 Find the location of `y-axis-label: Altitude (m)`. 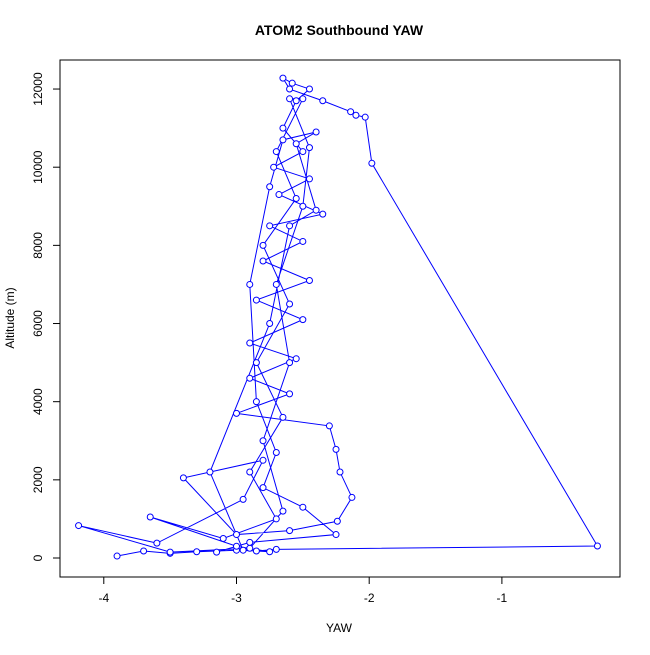

y-axis-label: Altitude (m) is located at coordinates (10, 317).